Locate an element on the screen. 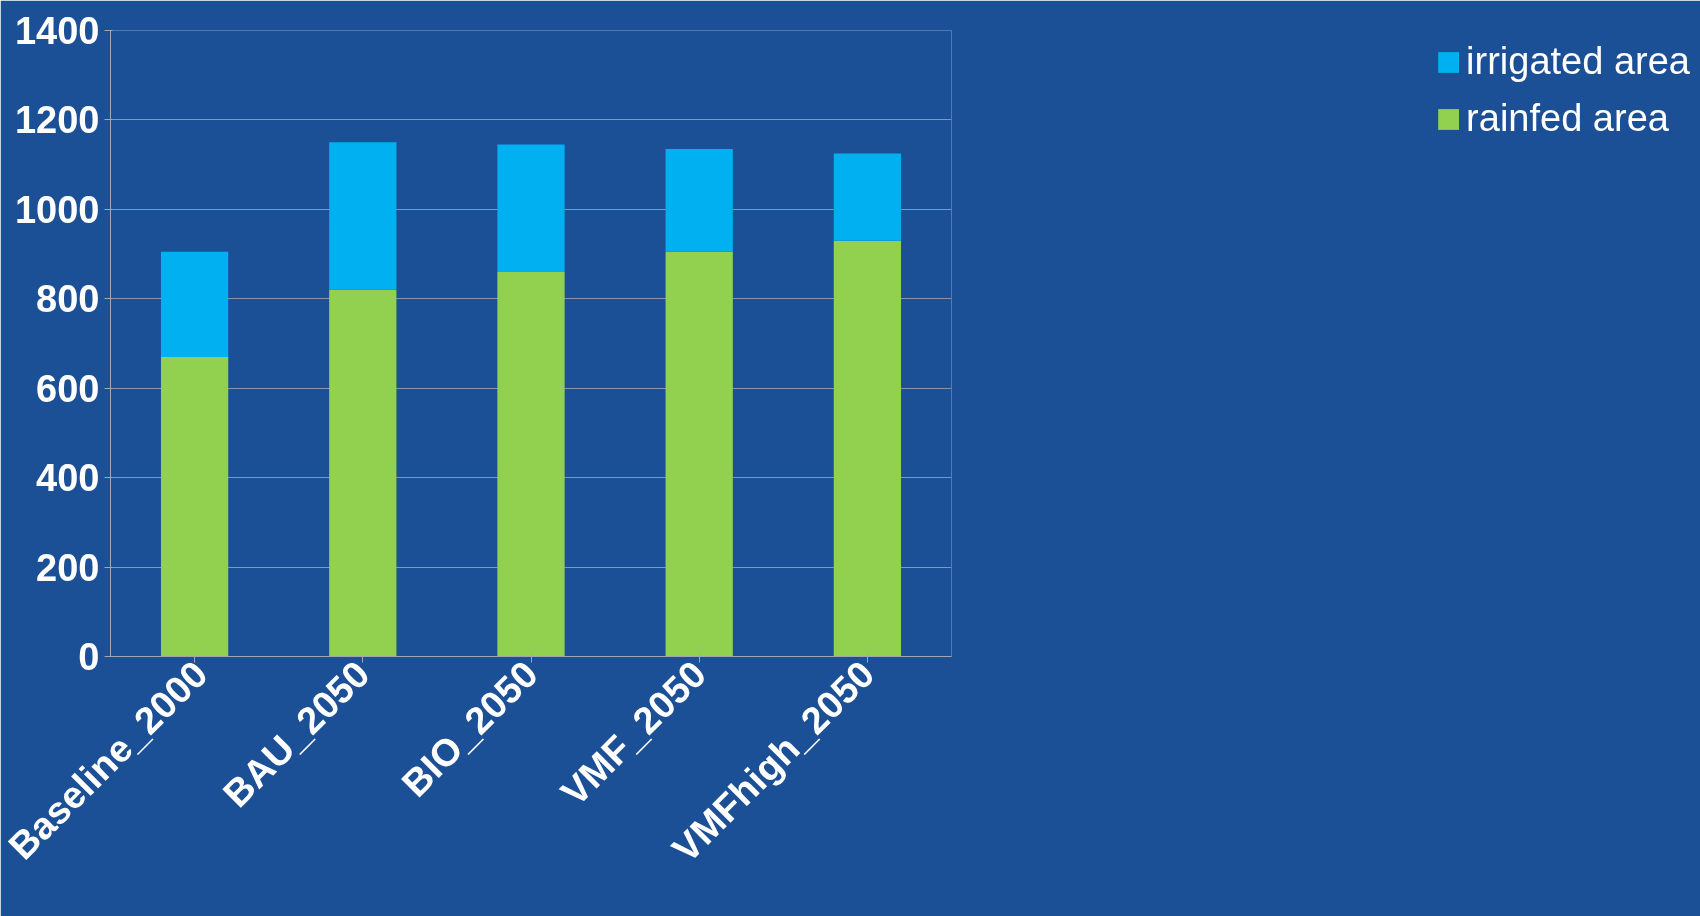 The height and width of the screenshot is (916, 1700). y-tick-label: 200 is located at coordinates (68, 567).